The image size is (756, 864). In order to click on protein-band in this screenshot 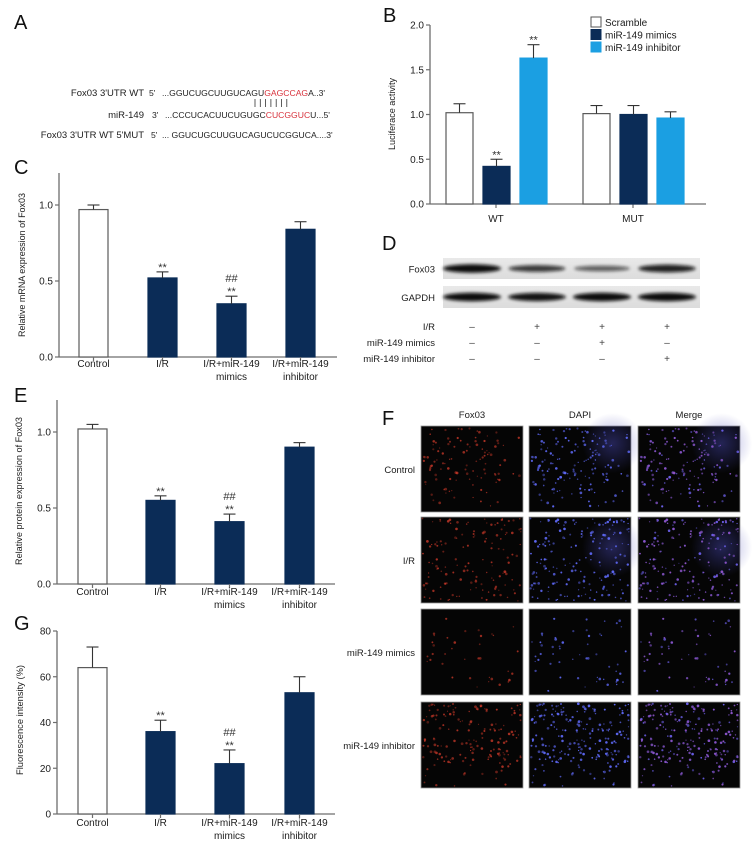, I will do `click(472, 297)`.